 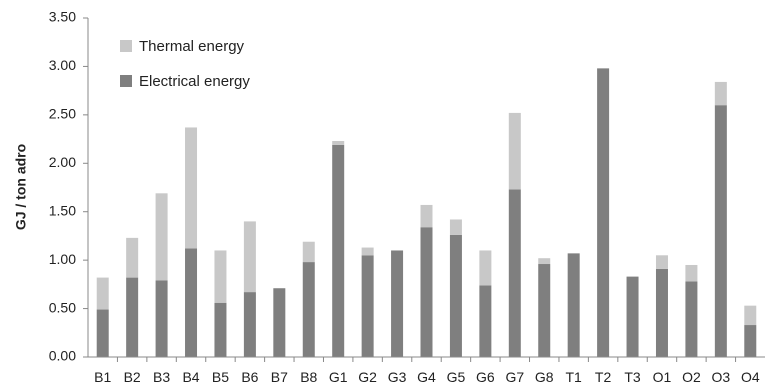 I want to click on legend-label-thermal: Thermal energy, so click(x=192, y=46).